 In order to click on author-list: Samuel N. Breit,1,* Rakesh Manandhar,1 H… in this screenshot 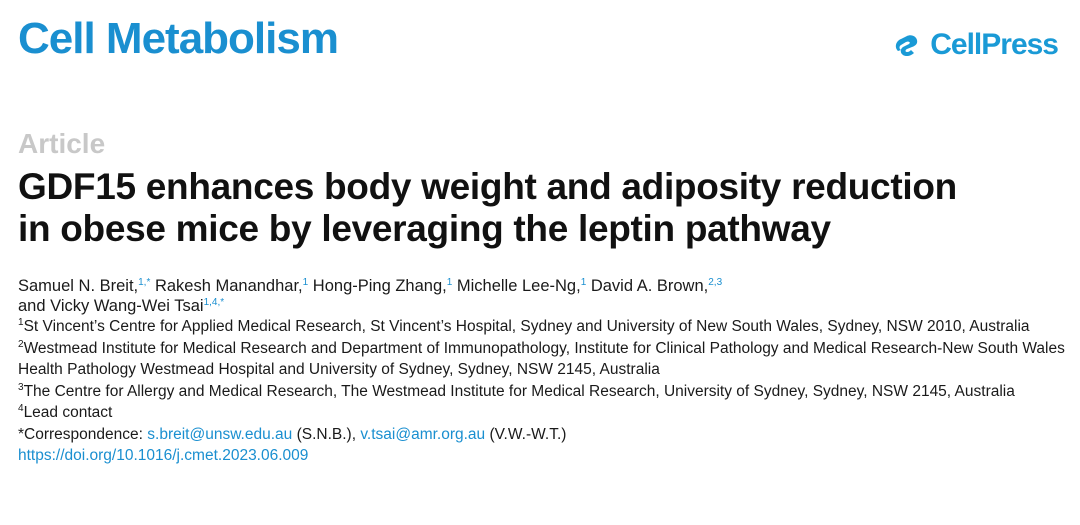, I will do `click(543, 296)`.